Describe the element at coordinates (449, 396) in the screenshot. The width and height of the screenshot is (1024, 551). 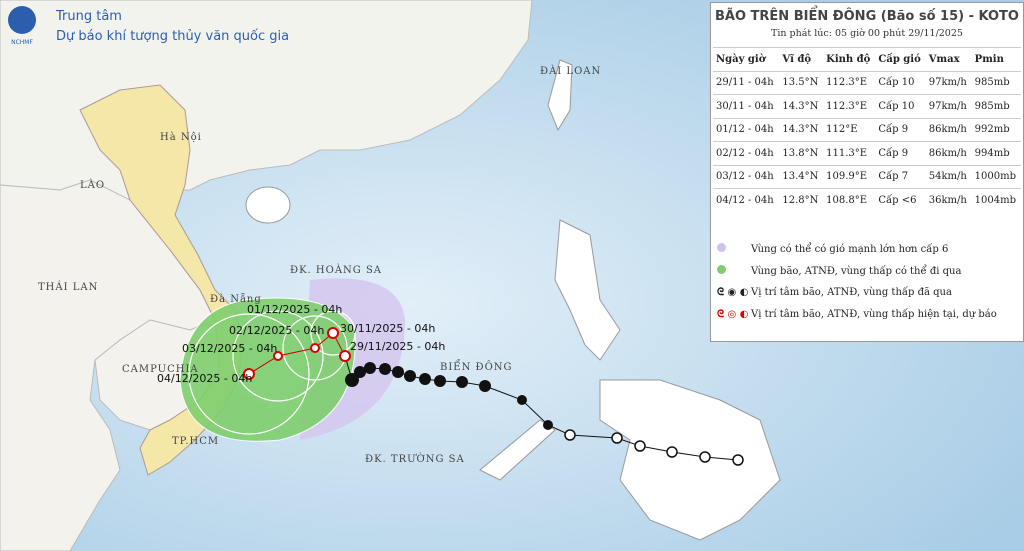
I see `past-points` at that location.